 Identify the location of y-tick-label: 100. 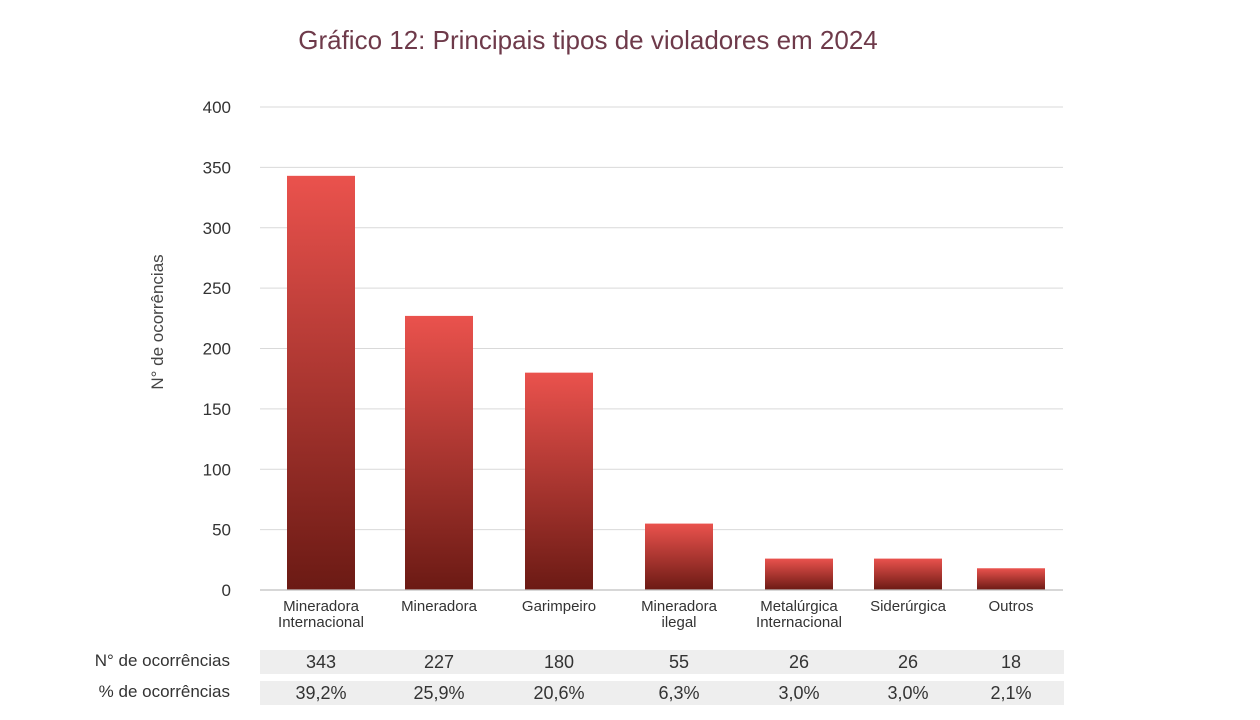
(217, 469).